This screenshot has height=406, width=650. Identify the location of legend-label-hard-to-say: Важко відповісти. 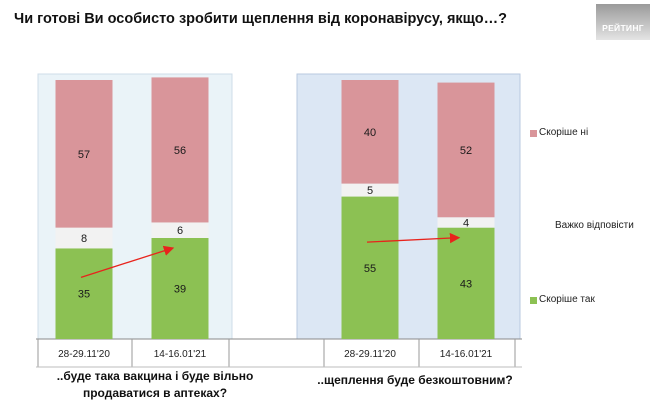
(594, 225).